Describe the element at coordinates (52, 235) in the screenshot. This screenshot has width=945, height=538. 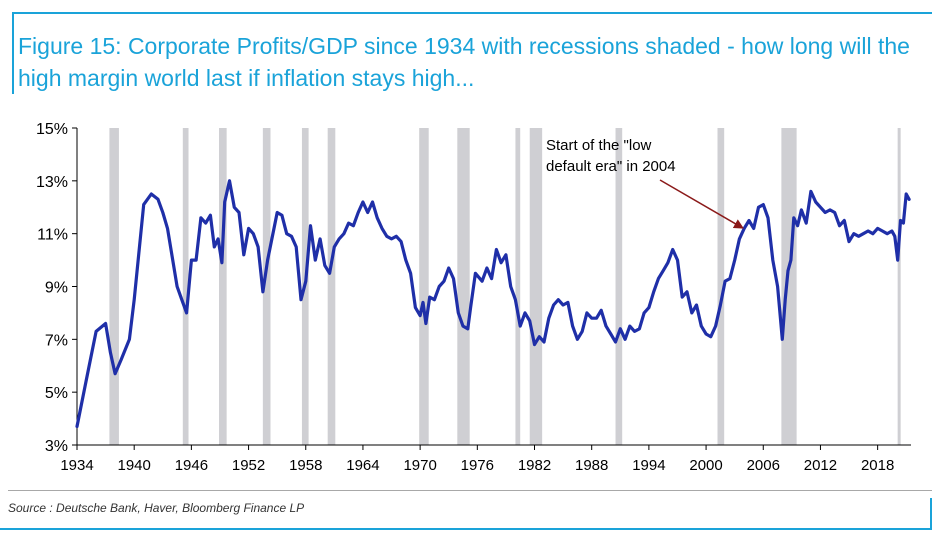
I see `y-tick-label: 11%` at that location.